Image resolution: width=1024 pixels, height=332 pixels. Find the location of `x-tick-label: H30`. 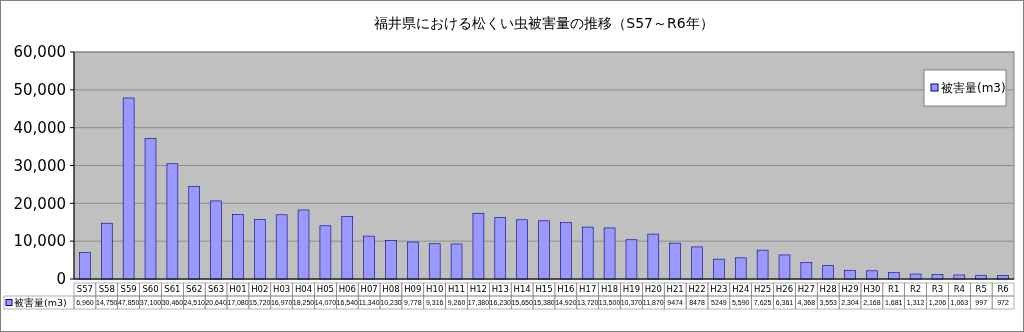

x-tick-label: H30 is located at coordinates (872, 289).